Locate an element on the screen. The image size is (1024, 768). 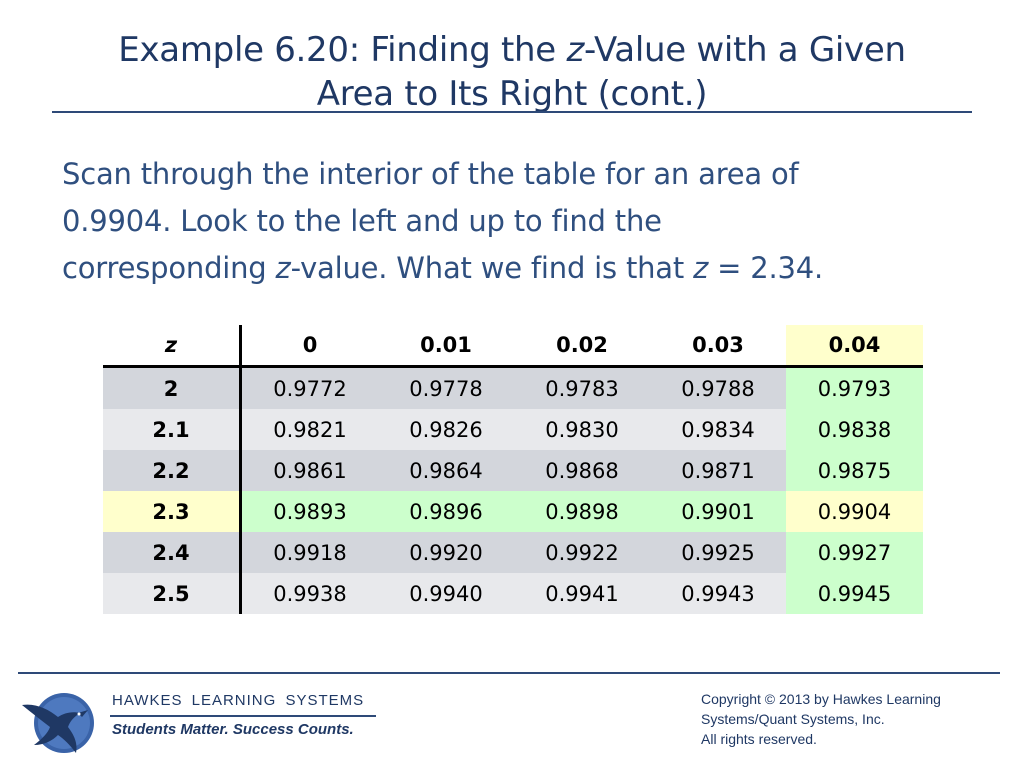
z-row-label: 2.2 is located at coordinates (172, 470).